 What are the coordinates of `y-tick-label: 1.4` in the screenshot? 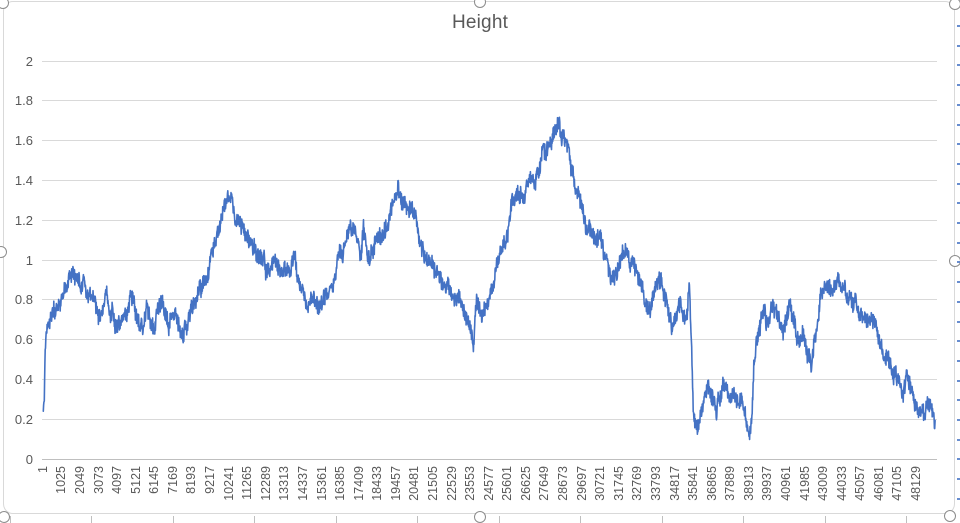 It's located at (23, 180).